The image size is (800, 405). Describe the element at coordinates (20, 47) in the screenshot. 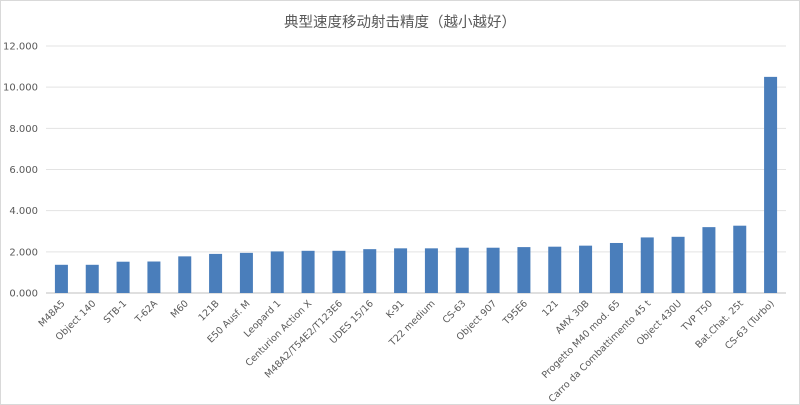

I see `y-tick-label: 12.000` at that location.